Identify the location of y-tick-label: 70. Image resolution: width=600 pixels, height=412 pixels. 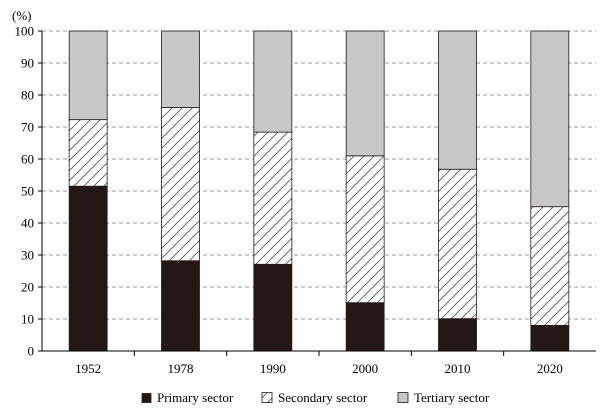
(27, 127).